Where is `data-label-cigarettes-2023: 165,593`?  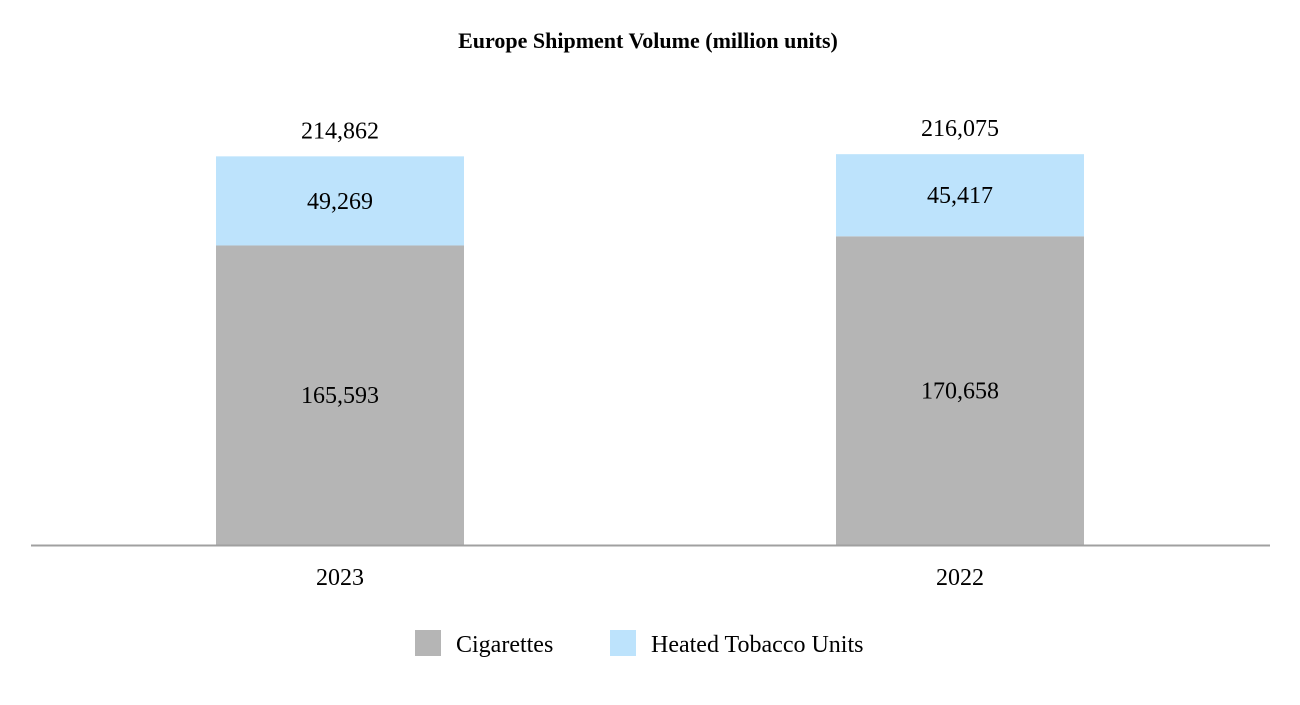
data-label-cigarettes-2023: 165,593 is located at coordinates (340, 396).